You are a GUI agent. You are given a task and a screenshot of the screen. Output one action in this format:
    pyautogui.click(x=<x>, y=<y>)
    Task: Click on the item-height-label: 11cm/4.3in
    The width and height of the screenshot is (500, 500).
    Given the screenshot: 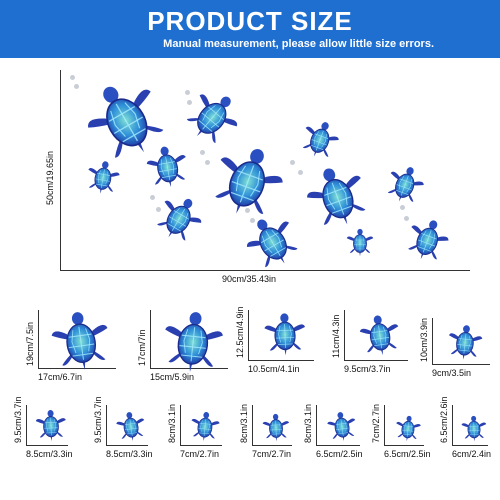 What is the action you would take?
    pyautogui.click(x=336, y=336)
    